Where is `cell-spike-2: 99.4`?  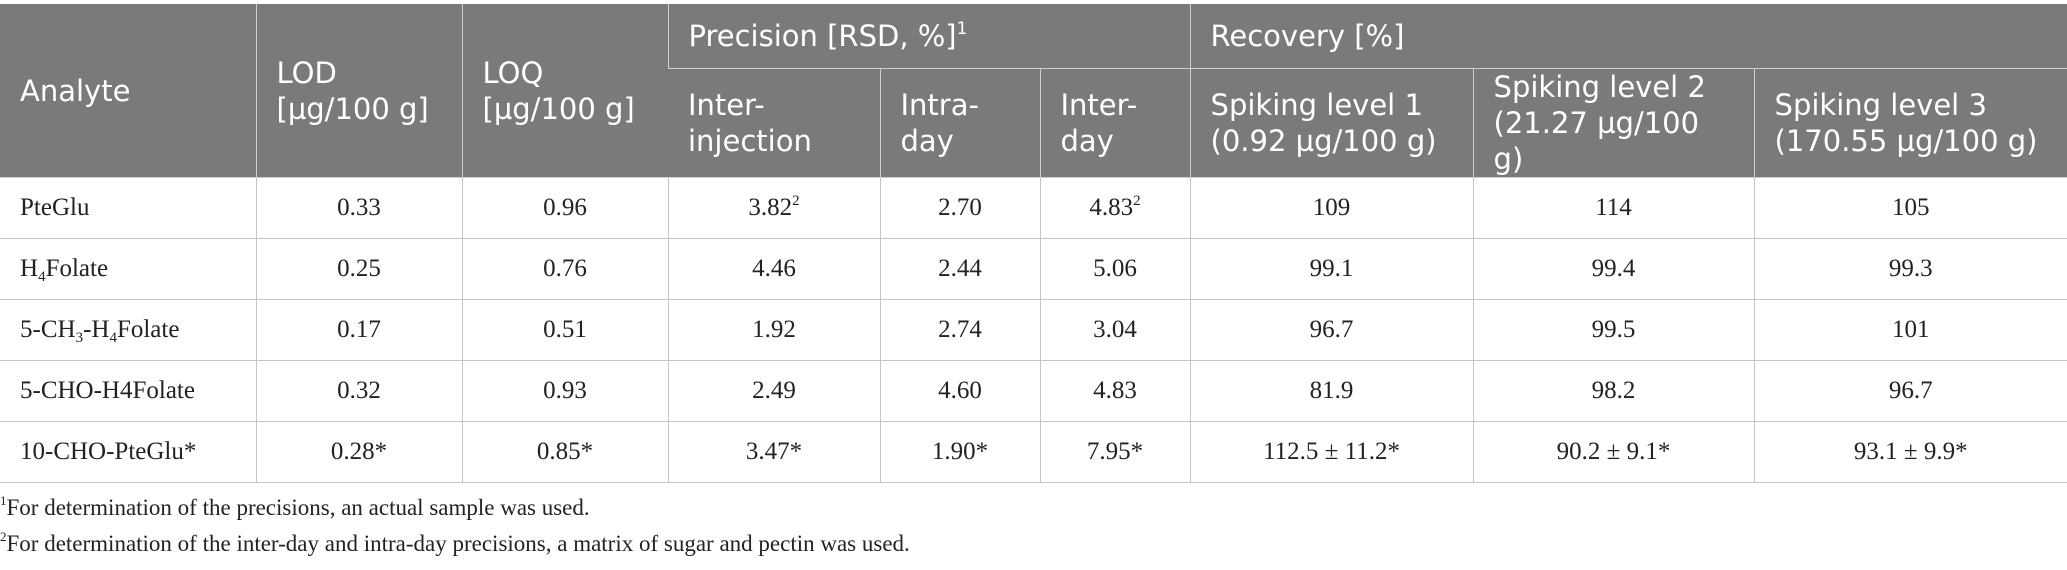
cell-spike-2: 99.4 is located at coordinates (1613, 269).